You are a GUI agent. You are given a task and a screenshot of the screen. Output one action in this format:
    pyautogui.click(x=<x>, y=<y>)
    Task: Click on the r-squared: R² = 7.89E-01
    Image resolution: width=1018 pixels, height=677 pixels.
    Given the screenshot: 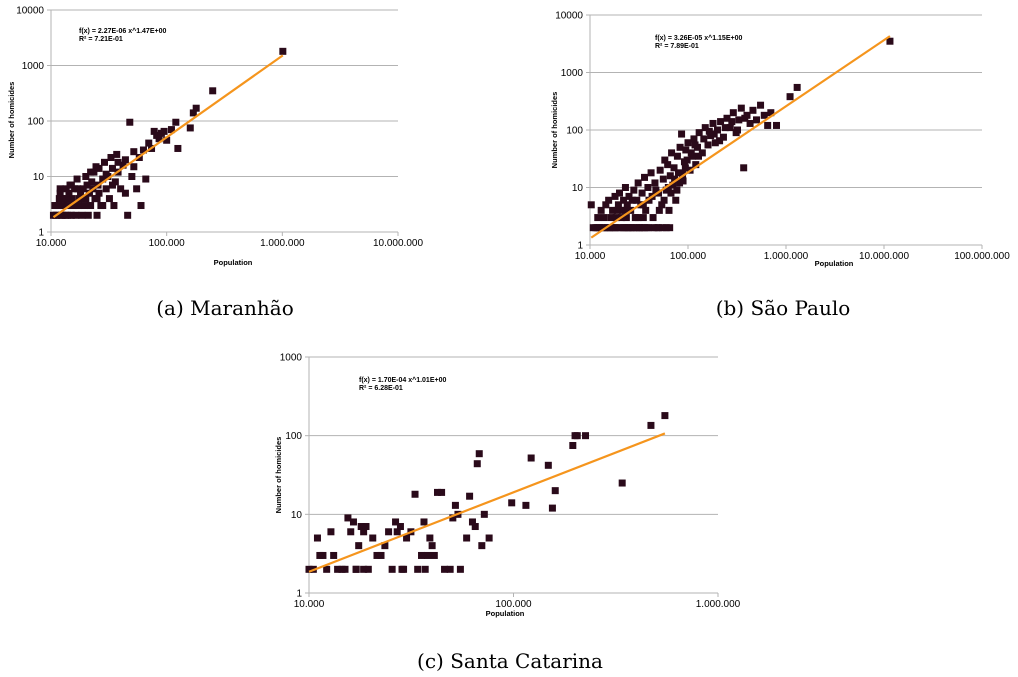 What is the action you would take?
    pyautogui.click(x=677, y=46)
    